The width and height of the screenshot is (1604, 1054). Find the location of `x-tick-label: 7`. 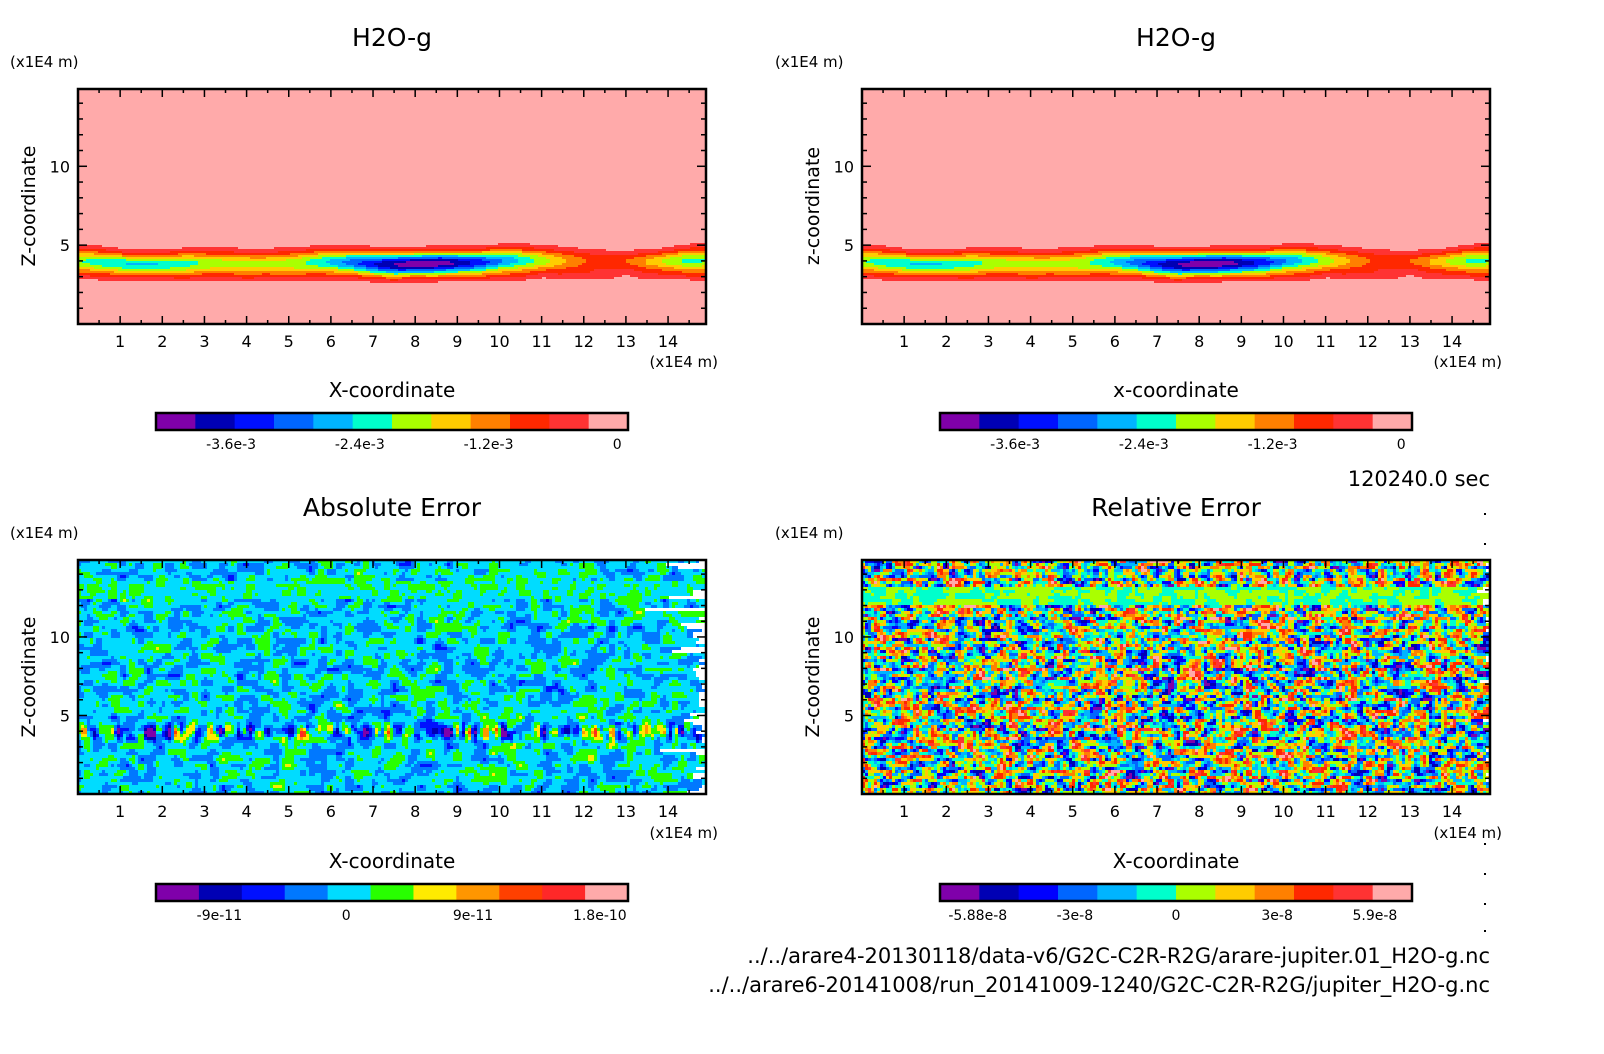

x-tick-label: 7 is located at coordinates (1157, 341).